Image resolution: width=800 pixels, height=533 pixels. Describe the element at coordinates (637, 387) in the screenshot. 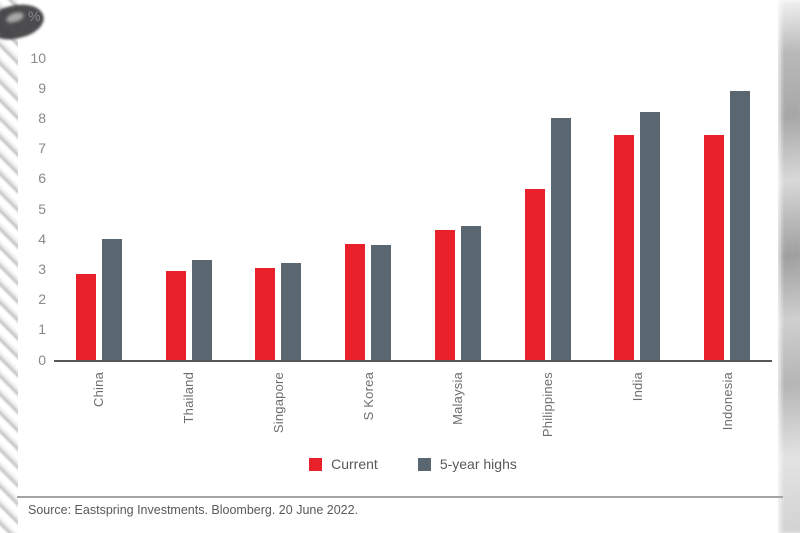

I see `x-label-india: India` at that location.